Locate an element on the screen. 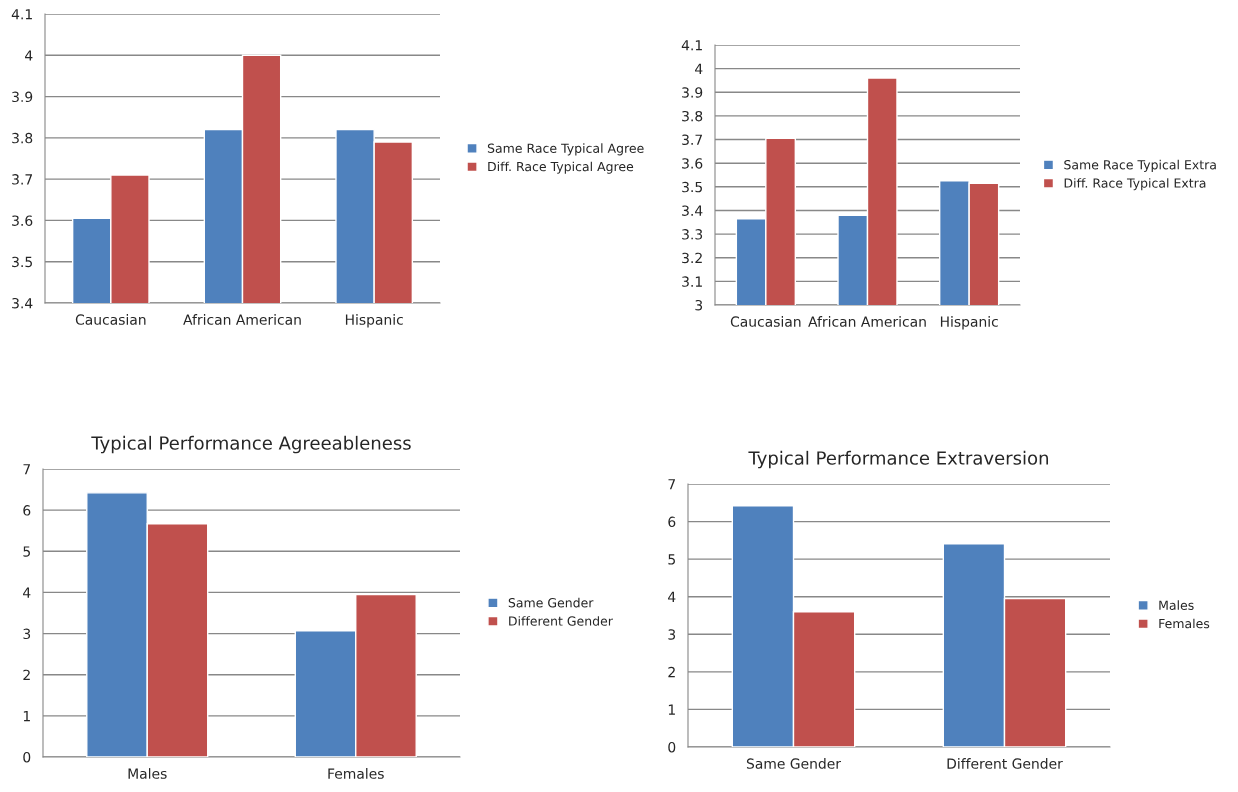 This screenshot has width=1238, height=792. legend-label: Females is located at coordinates (1184, 623).